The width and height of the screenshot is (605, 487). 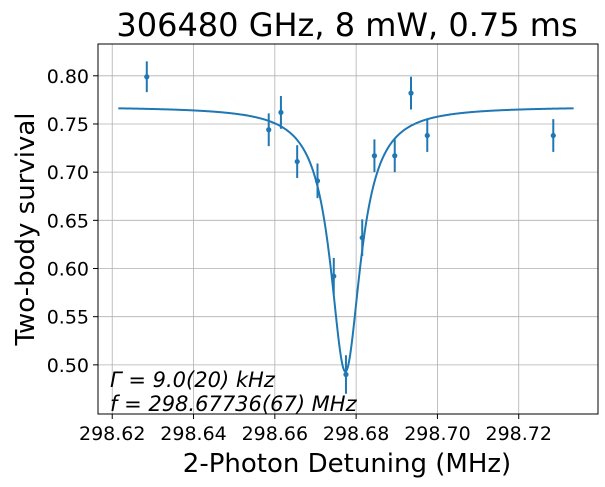 What do you see at coordinates (26, 229) in the screenshot?
I see `y-axis-label: Two-body survival` at bounding box center [26, 229].